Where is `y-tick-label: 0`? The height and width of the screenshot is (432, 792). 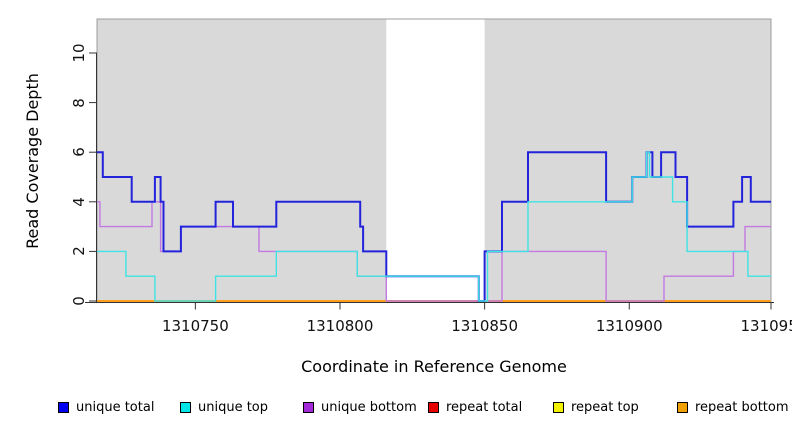
y-tick-label: 0 is located at coordinates (79, 301).